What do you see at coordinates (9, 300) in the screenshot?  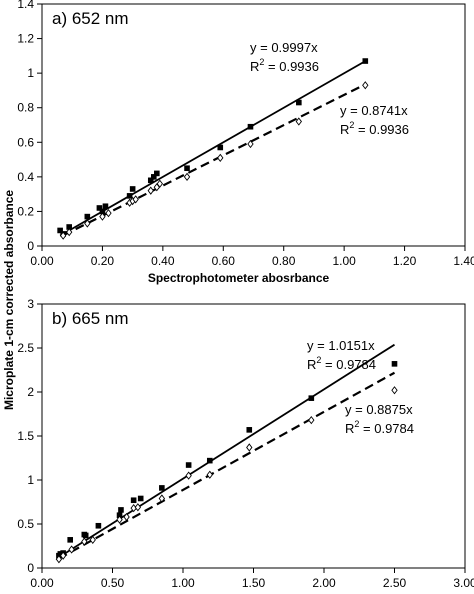 I see `shared-y-axis-label: Microplate 1-cm corrected absorbance` at bounding box center [9, 300].